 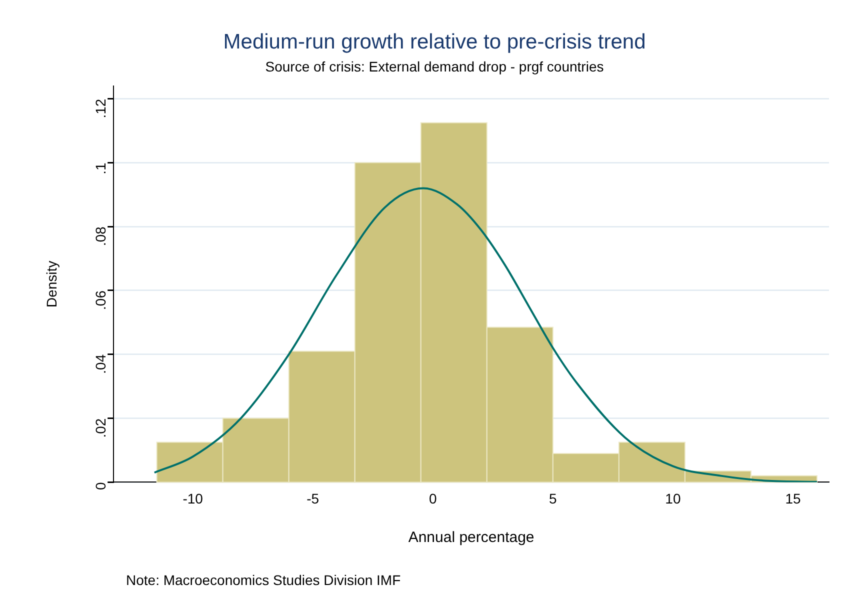 What do you see at coordinates (432, 498) in the screenshot?
I see `x-tick-label: 0` at bounding box center [432, 498].